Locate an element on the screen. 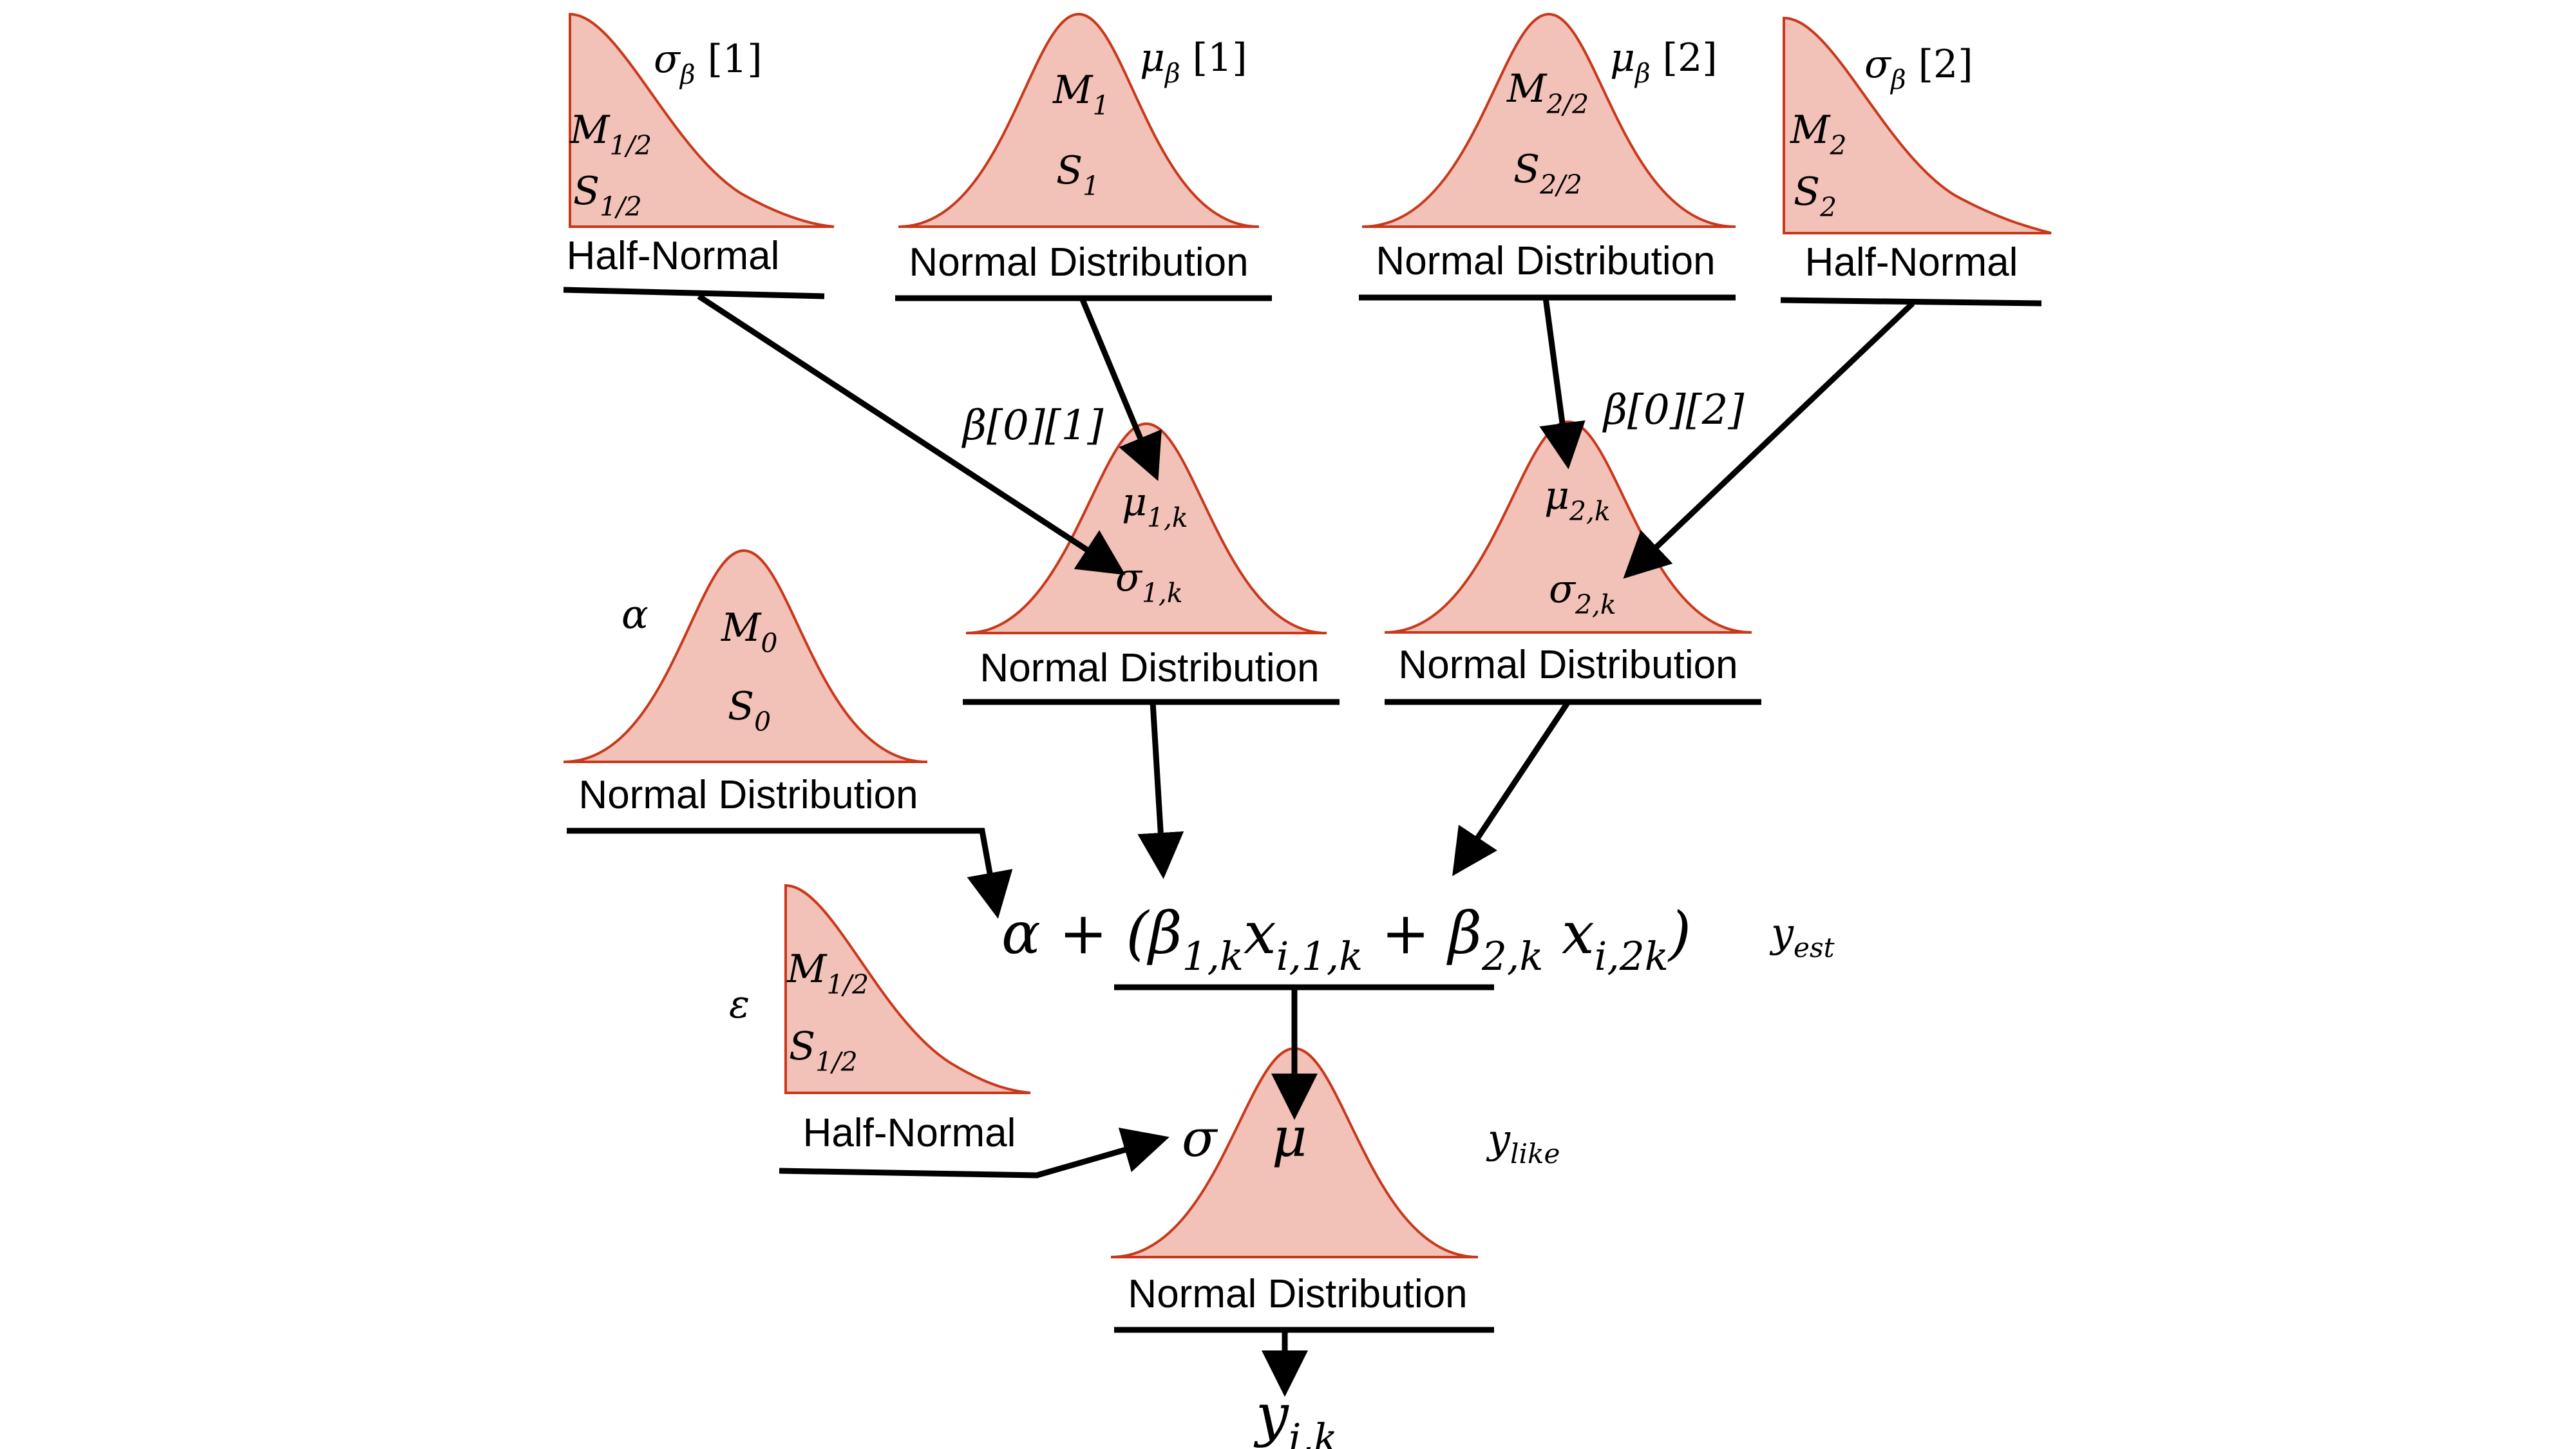  arrow-sigma-beta1-to-beta1 is located at coordinates (911, 434).